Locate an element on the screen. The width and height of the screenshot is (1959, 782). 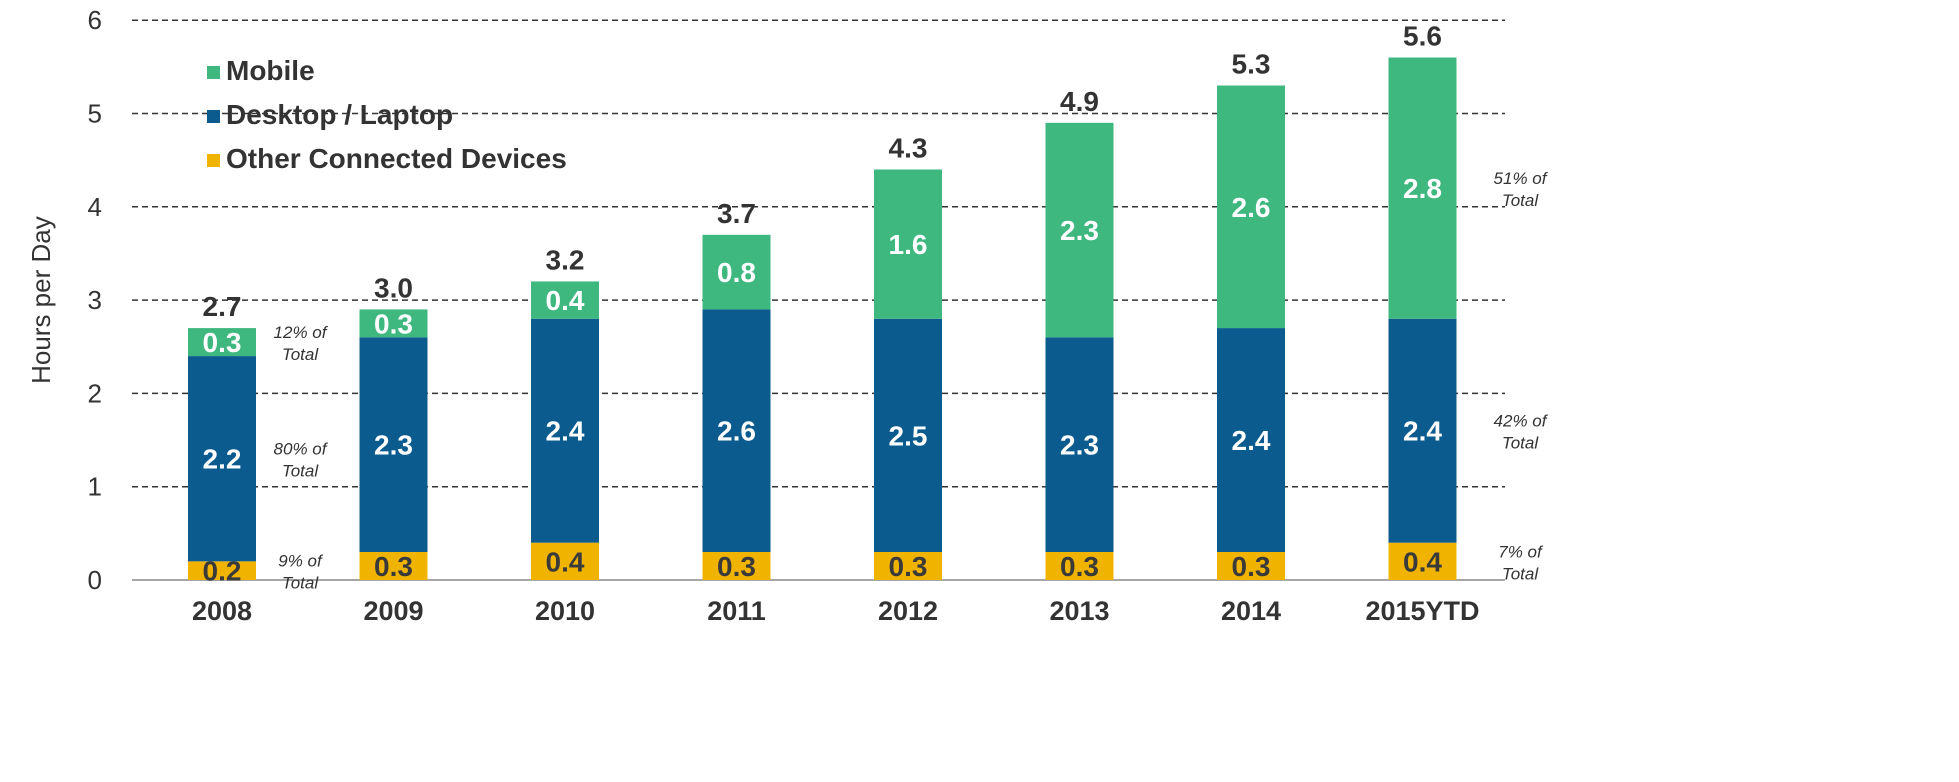
bar-segment-desktop-laptop-2015YTD is located at coordinates (1422, 430).